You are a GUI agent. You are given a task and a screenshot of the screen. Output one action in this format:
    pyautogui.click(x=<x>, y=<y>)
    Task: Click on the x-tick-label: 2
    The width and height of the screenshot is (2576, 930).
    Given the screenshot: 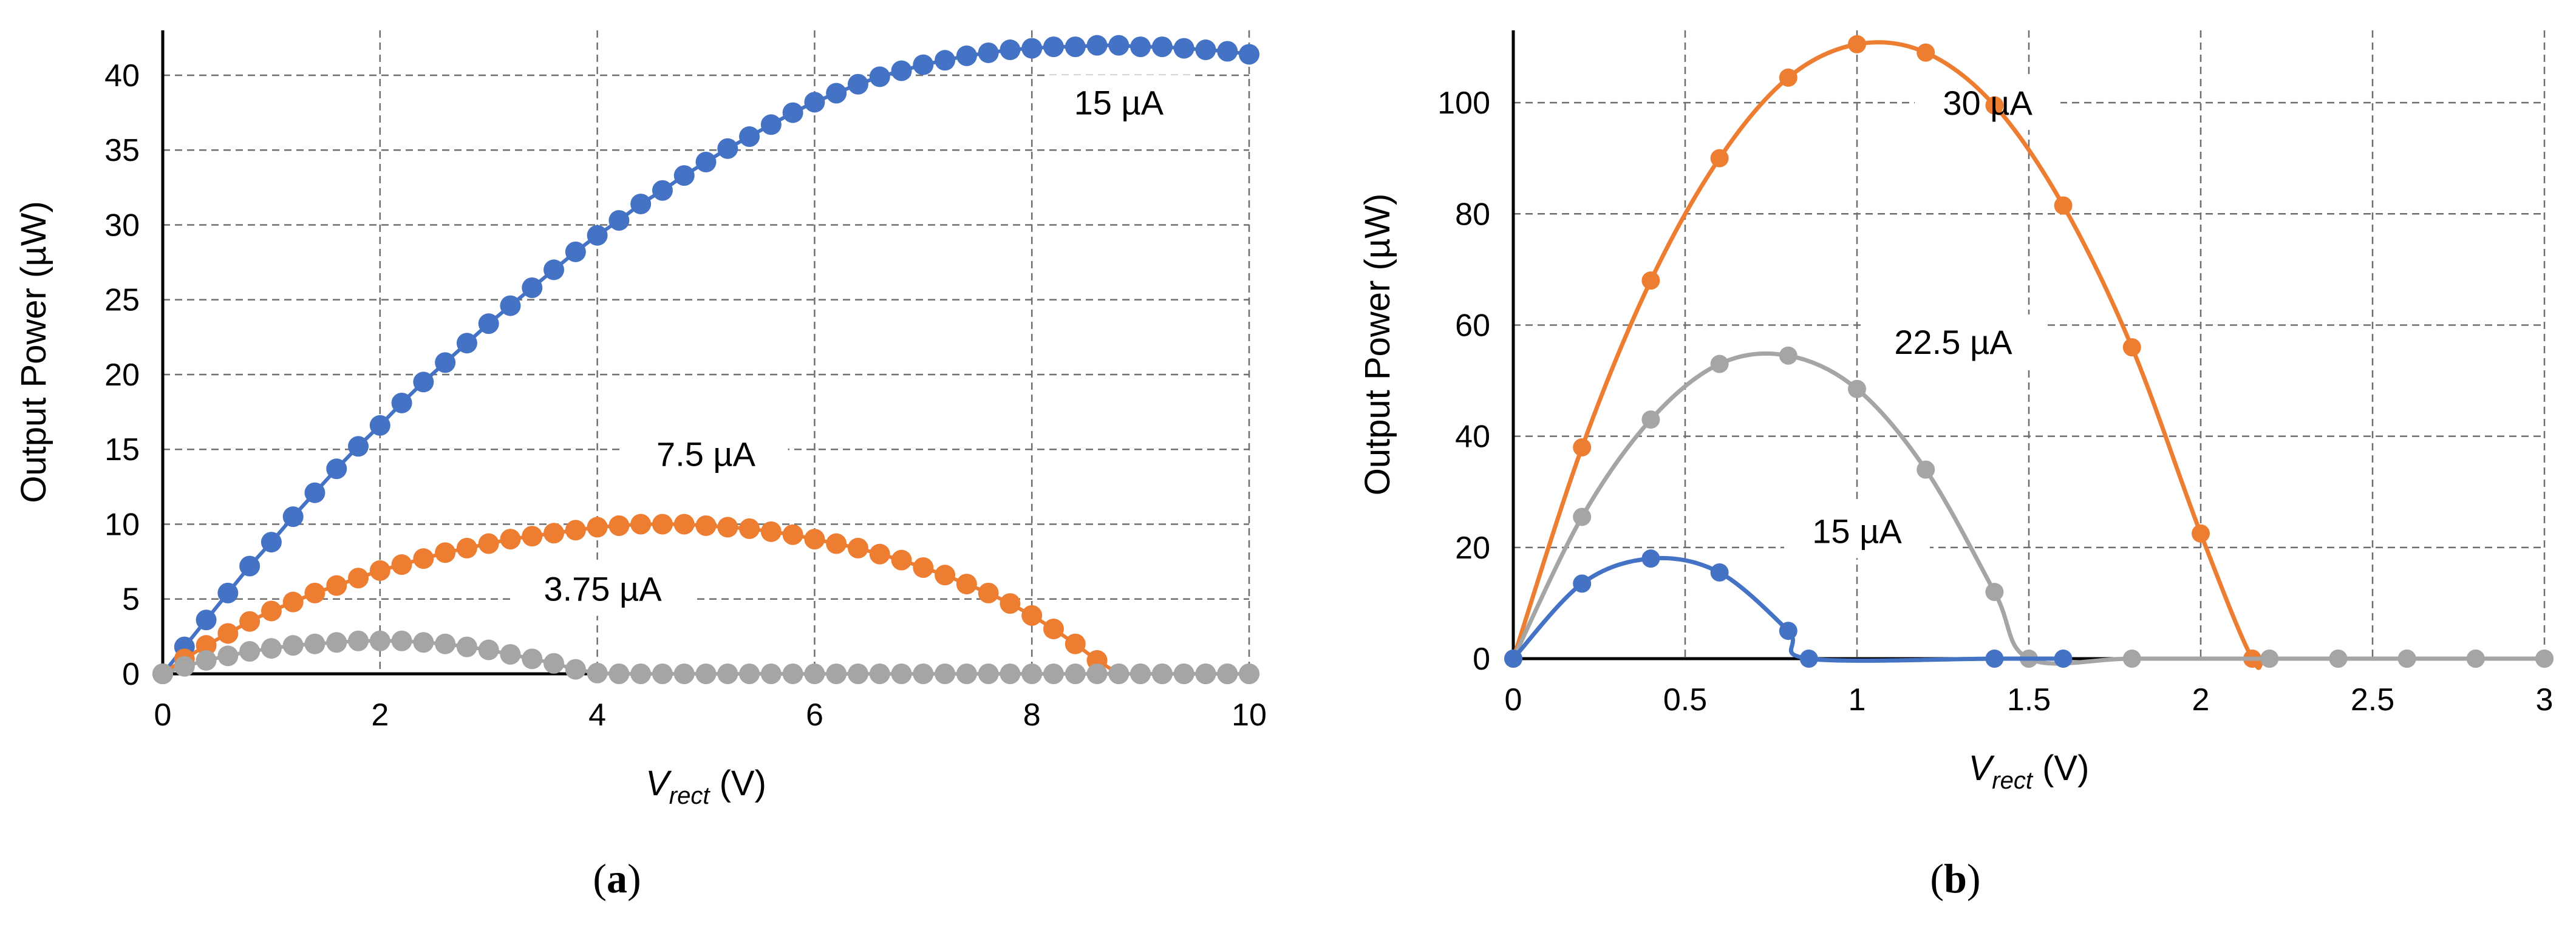 What is the action you would take?
    pyautogui.click(x=2201, y=700)
    